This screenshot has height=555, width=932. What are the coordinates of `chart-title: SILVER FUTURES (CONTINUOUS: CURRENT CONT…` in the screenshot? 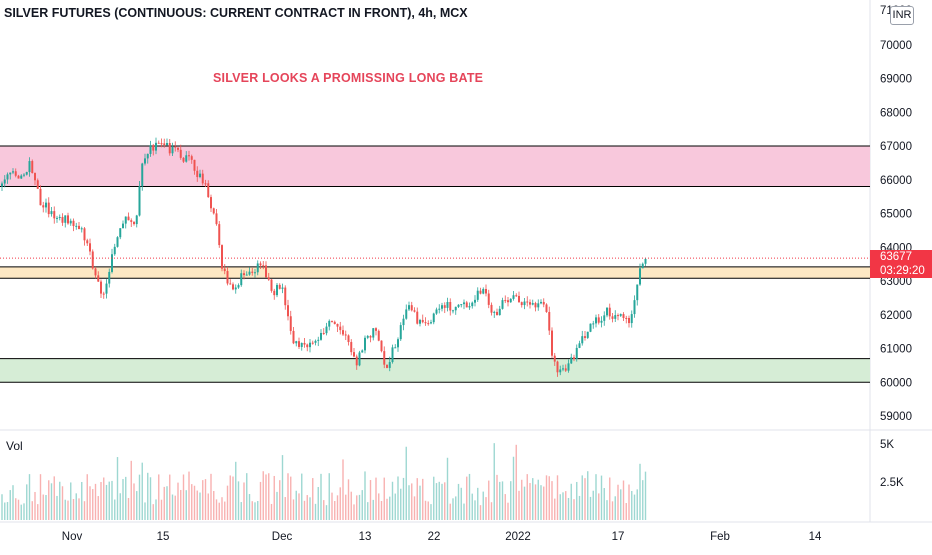 It's located at (236, 13).